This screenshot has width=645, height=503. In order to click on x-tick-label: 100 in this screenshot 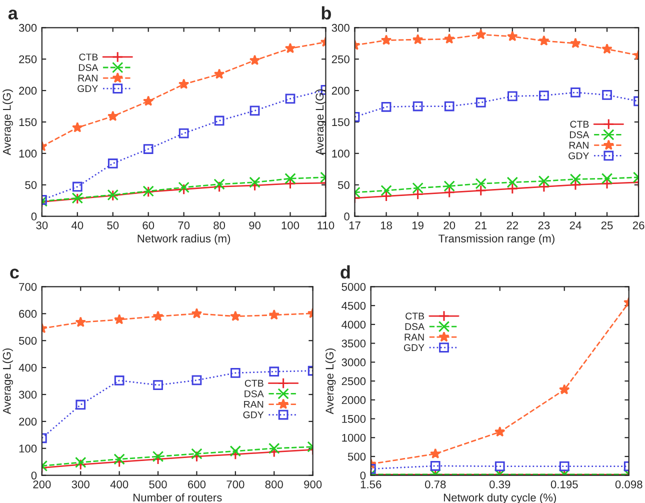, I will do `click(291, 225)`.